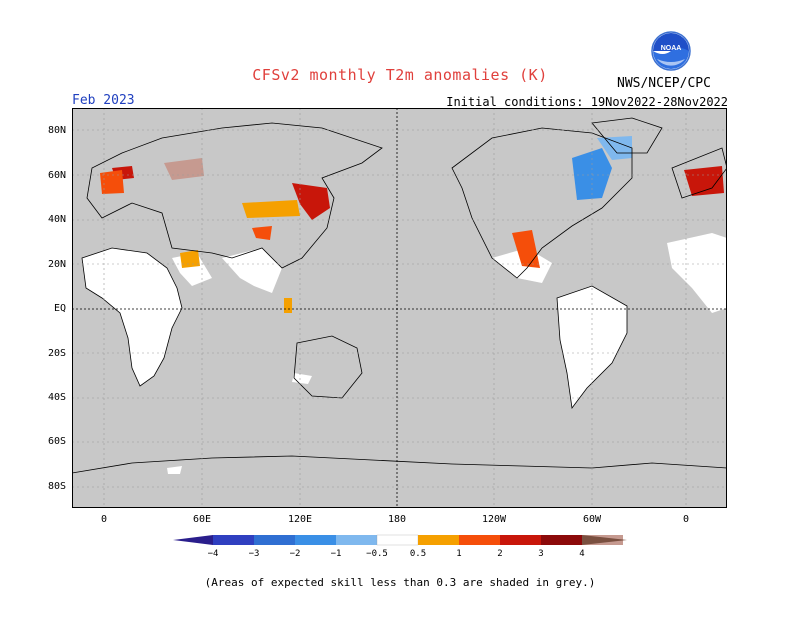 The image size is (800, 618). Describe the element at coordinates (397, 519) in the screenshot. I see `lon-label-180: 180` at that location.